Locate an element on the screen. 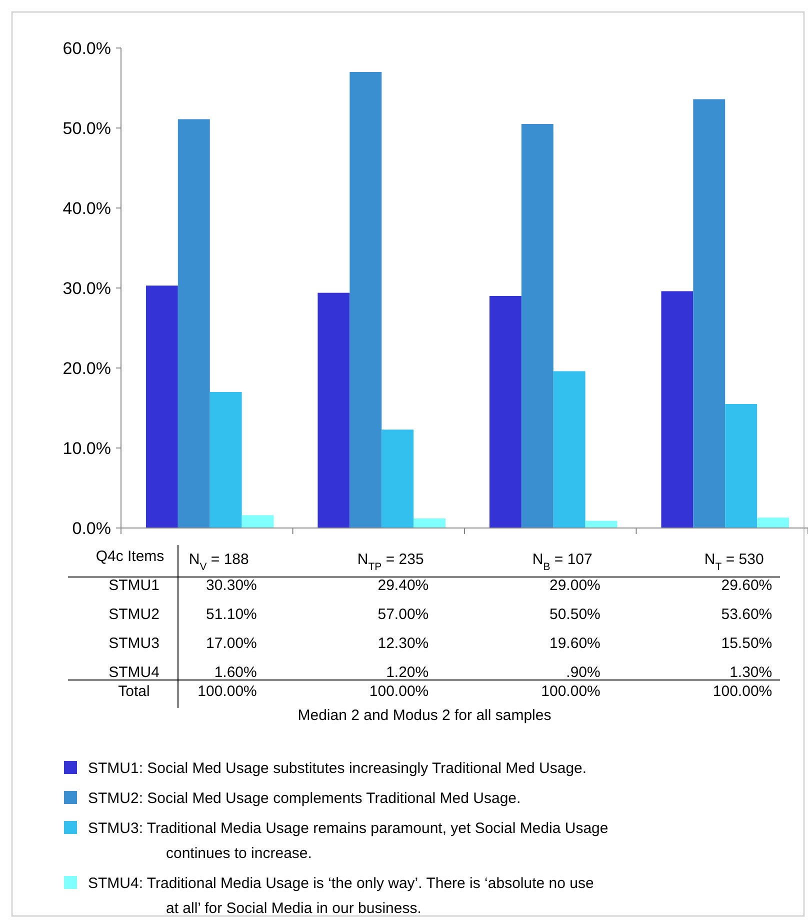  data-label: 29.00% is located at coordinates (575, 585).